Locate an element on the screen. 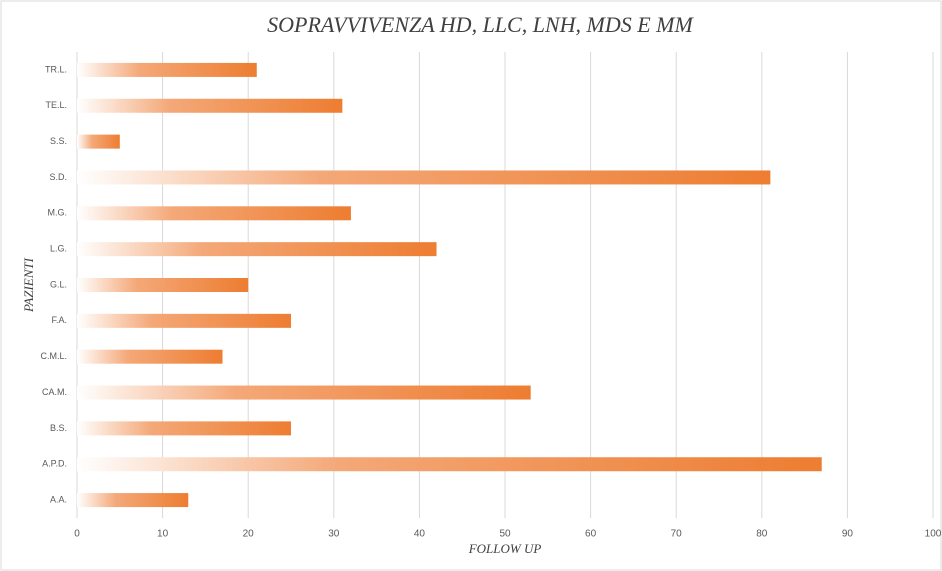  x-axis-label: FOLLOW UP is located at coordinates (505, 548).